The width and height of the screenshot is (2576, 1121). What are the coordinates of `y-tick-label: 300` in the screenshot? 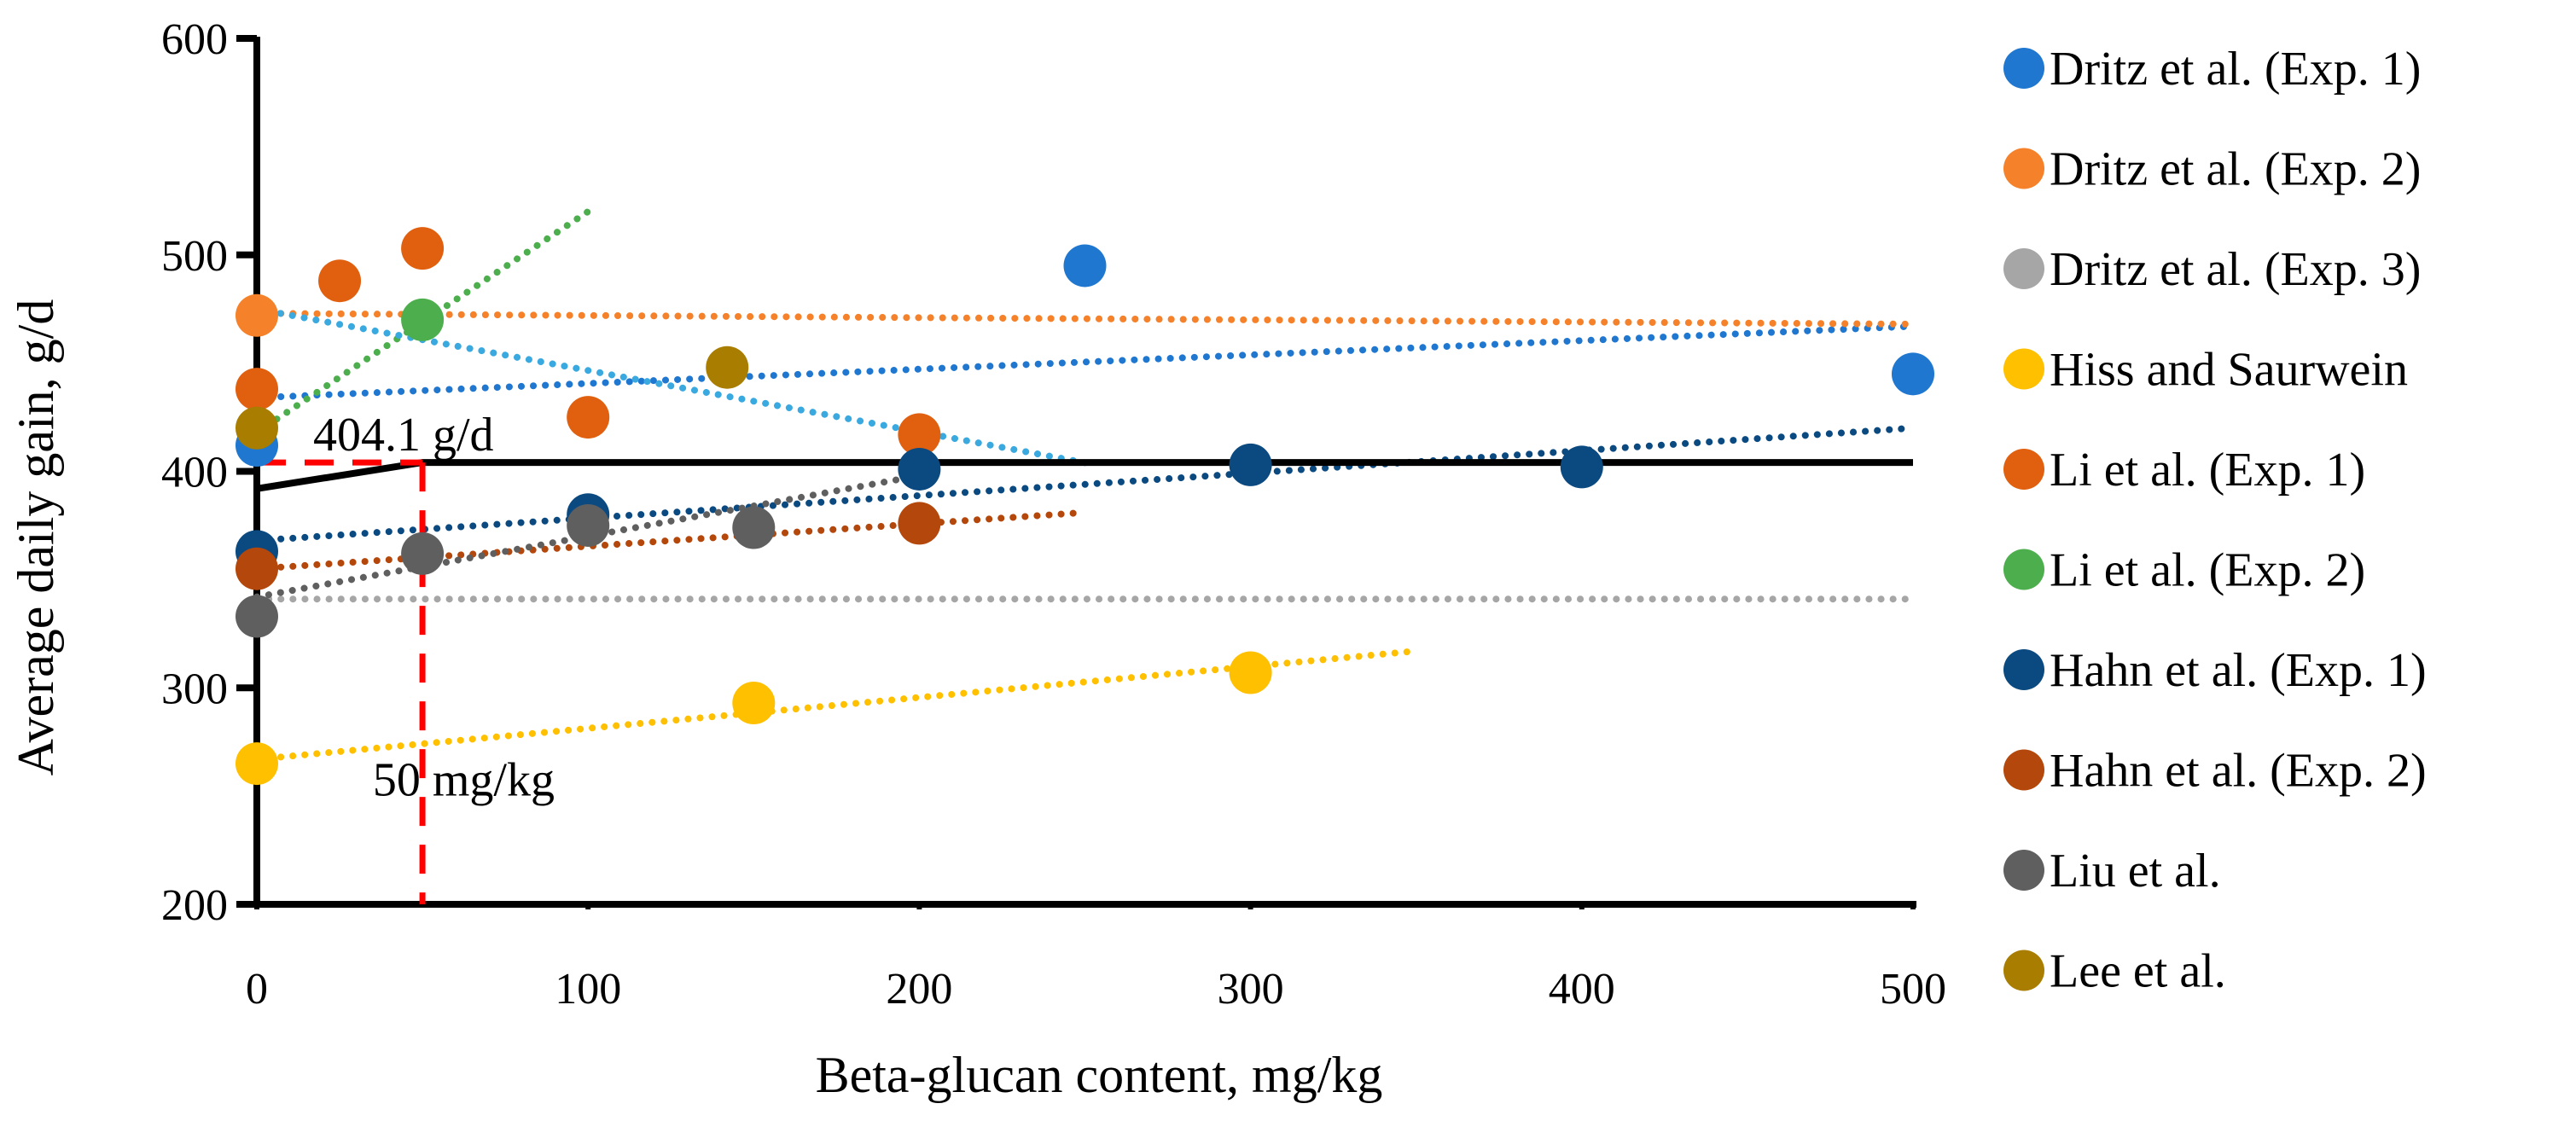 It's located at (194, 689).